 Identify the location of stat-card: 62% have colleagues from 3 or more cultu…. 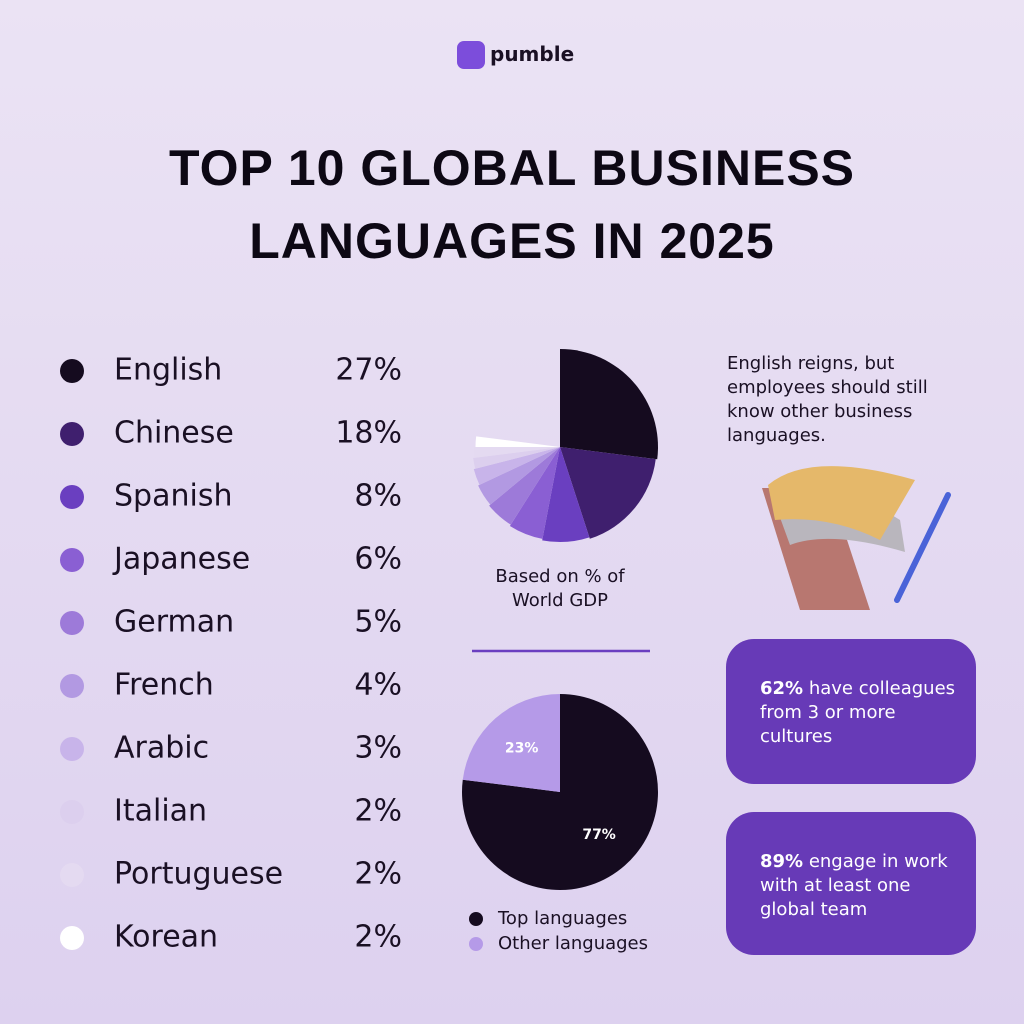
(851, 711).